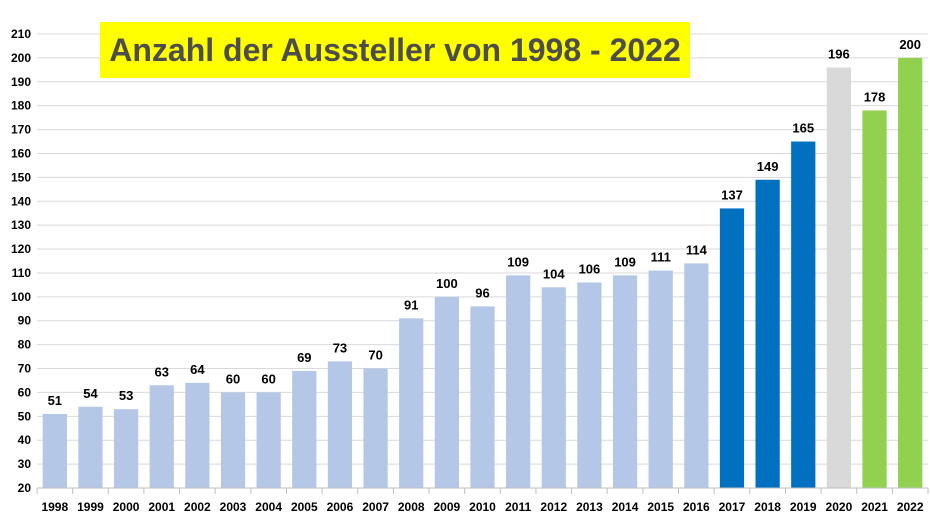 This screenshot has height=517, width=930. Describe the element at coordinates (910, 44) in the screenshot. I see `data-label-2022: 200` at that location.